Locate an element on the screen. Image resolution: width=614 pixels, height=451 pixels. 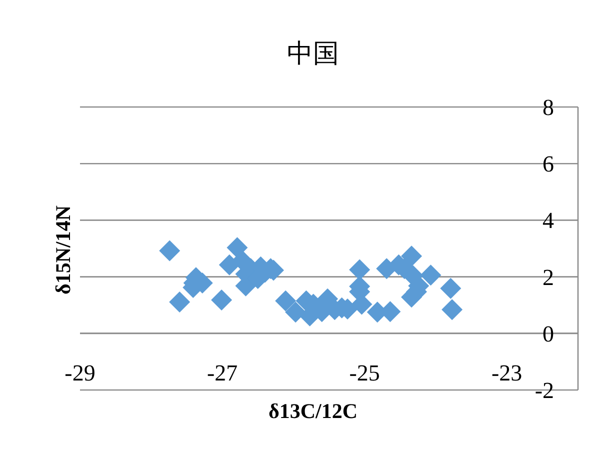
x-tick-label: -25 is located at coordinates (364, 373).